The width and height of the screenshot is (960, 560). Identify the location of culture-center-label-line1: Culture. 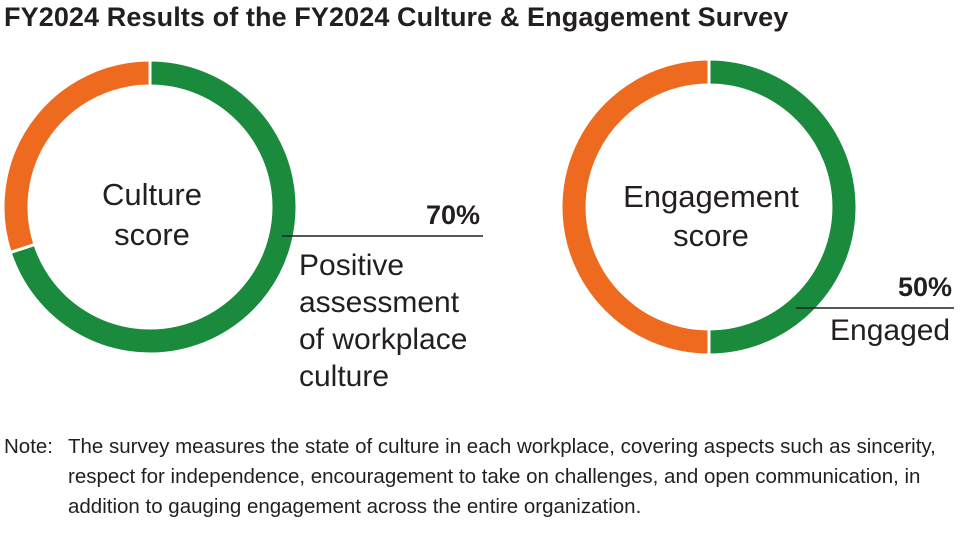
(152, 194).